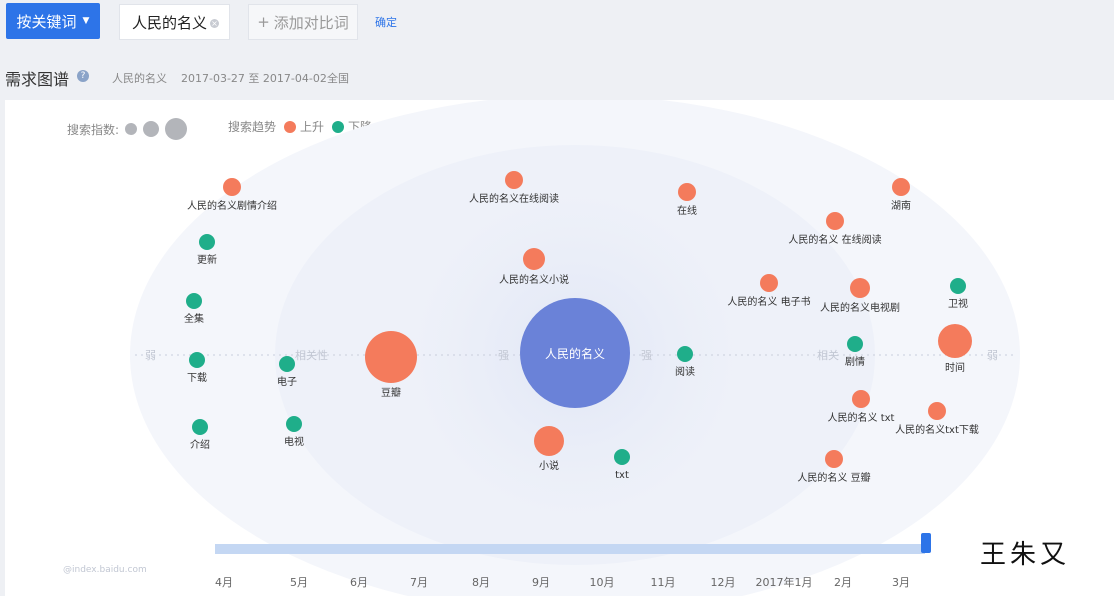 The image size is (1114, 596). Describe the element at coordinates (828, 355) in the screenshot. I see `axis-relevance-right: 相关` at that location.